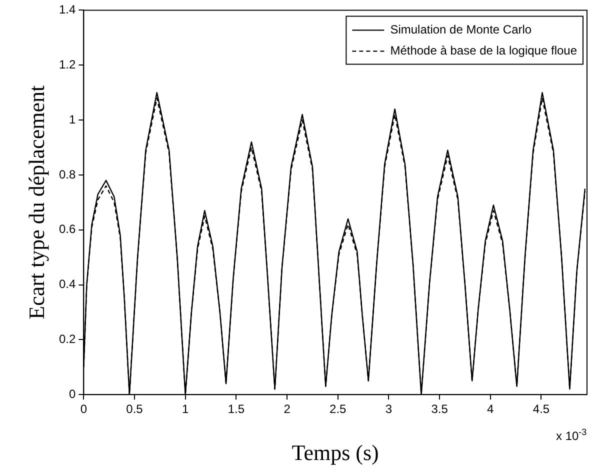  I want to click on x-tick-label: 4, so click(490, 409).